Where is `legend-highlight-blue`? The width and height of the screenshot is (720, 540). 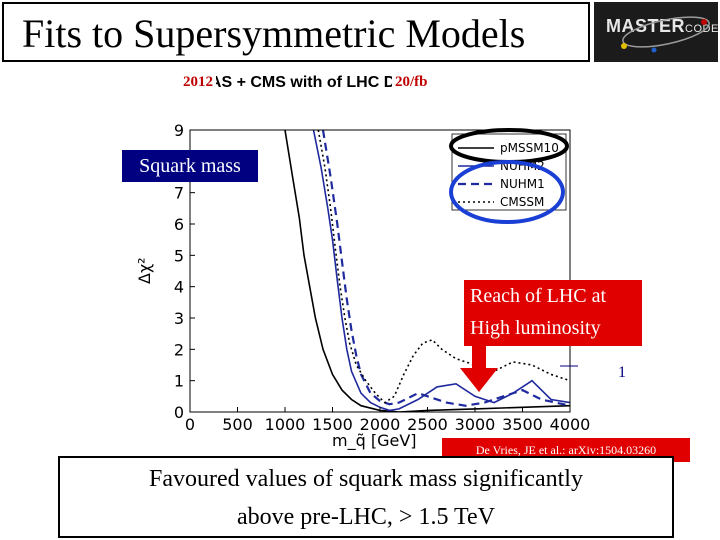
legend-highlight-blue is located at coordinates (507, 192).